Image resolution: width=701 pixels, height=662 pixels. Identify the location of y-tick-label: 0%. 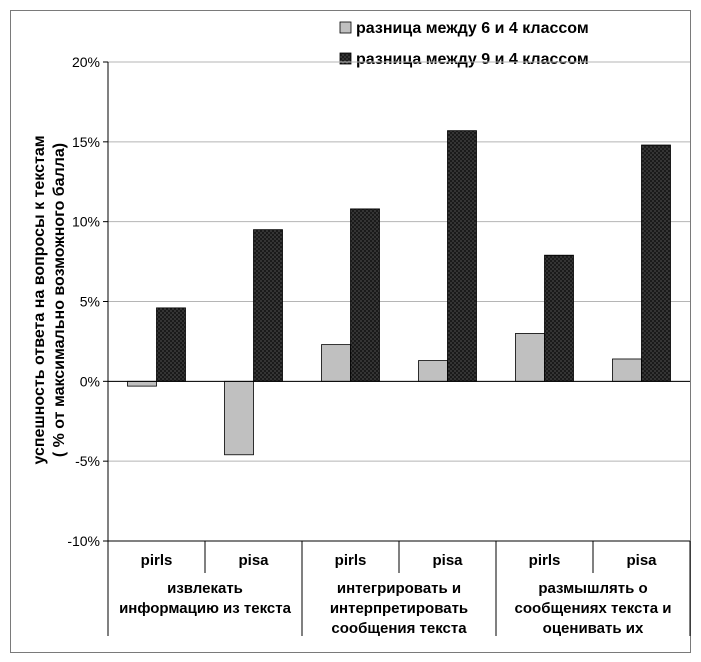
(90, 381).